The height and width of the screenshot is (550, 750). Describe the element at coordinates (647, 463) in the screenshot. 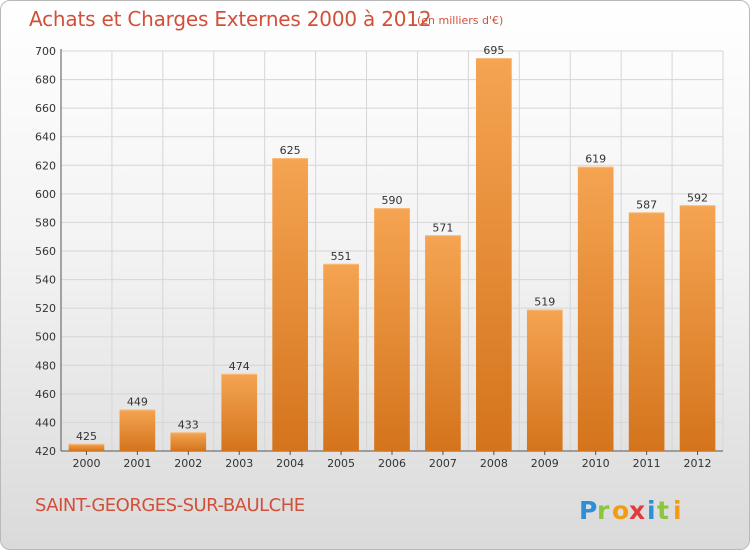

I see `x-tick-label-2011: 2011` at that location.